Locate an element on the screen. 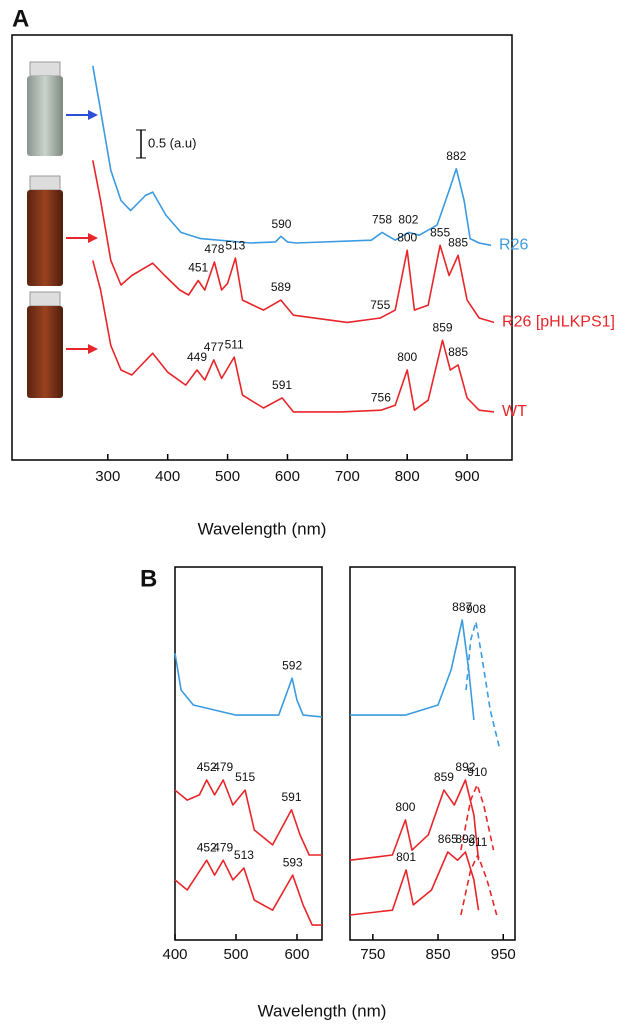  peak-label: 855 is located at coordinates (440, 232).